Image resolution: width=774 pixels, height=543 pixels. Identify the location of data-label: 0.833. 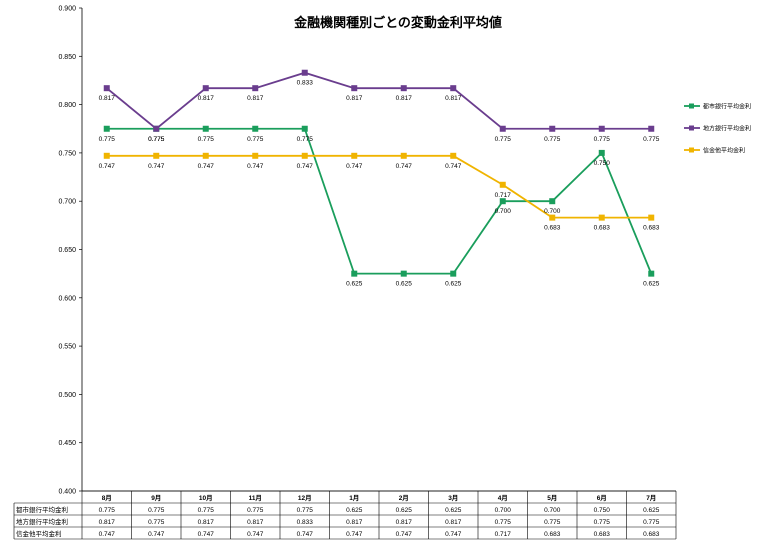
(305, 83).